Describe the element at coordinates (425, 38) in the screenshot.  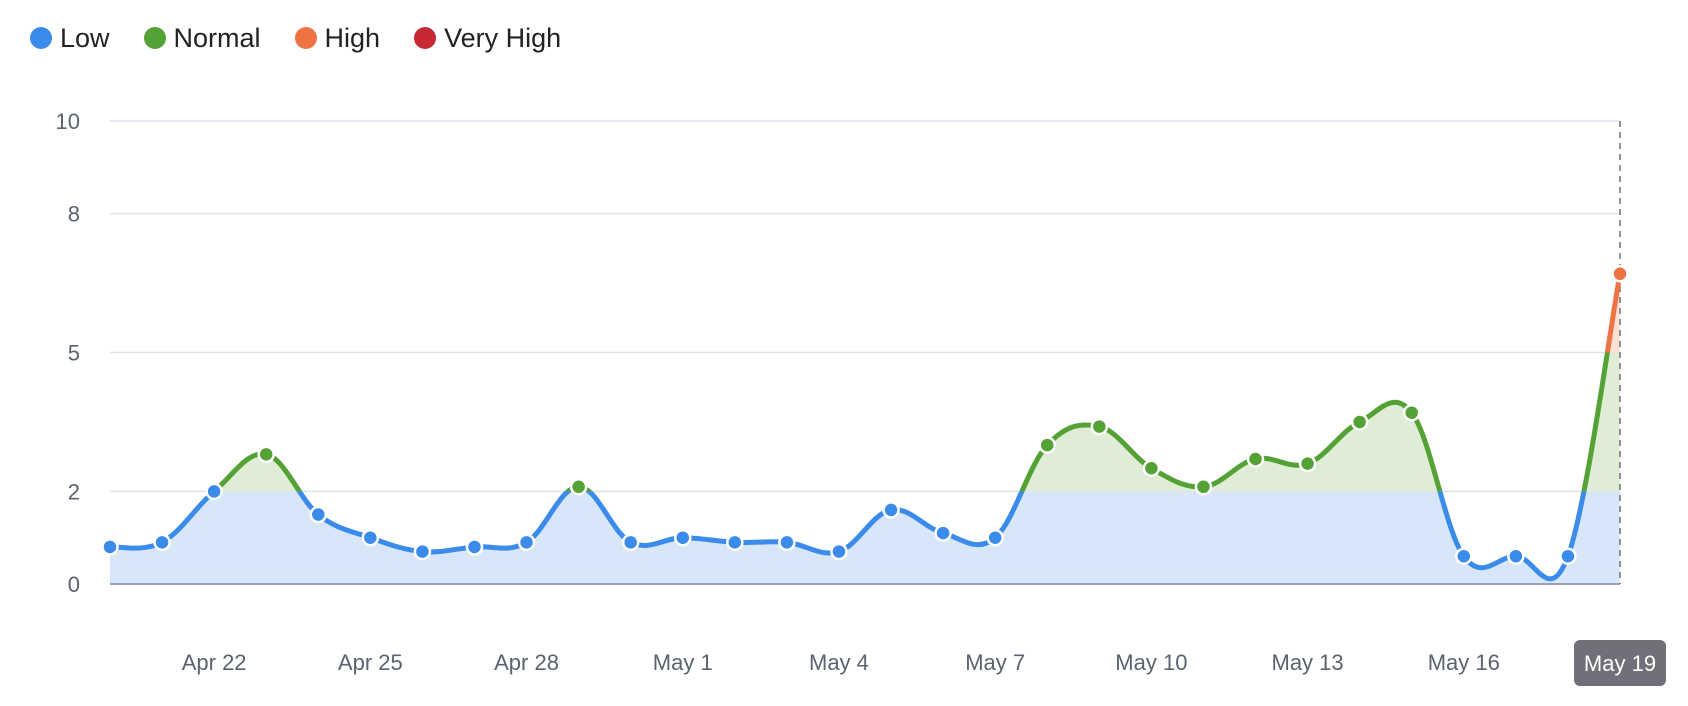
I see `legend-marker-very-high` at that location.